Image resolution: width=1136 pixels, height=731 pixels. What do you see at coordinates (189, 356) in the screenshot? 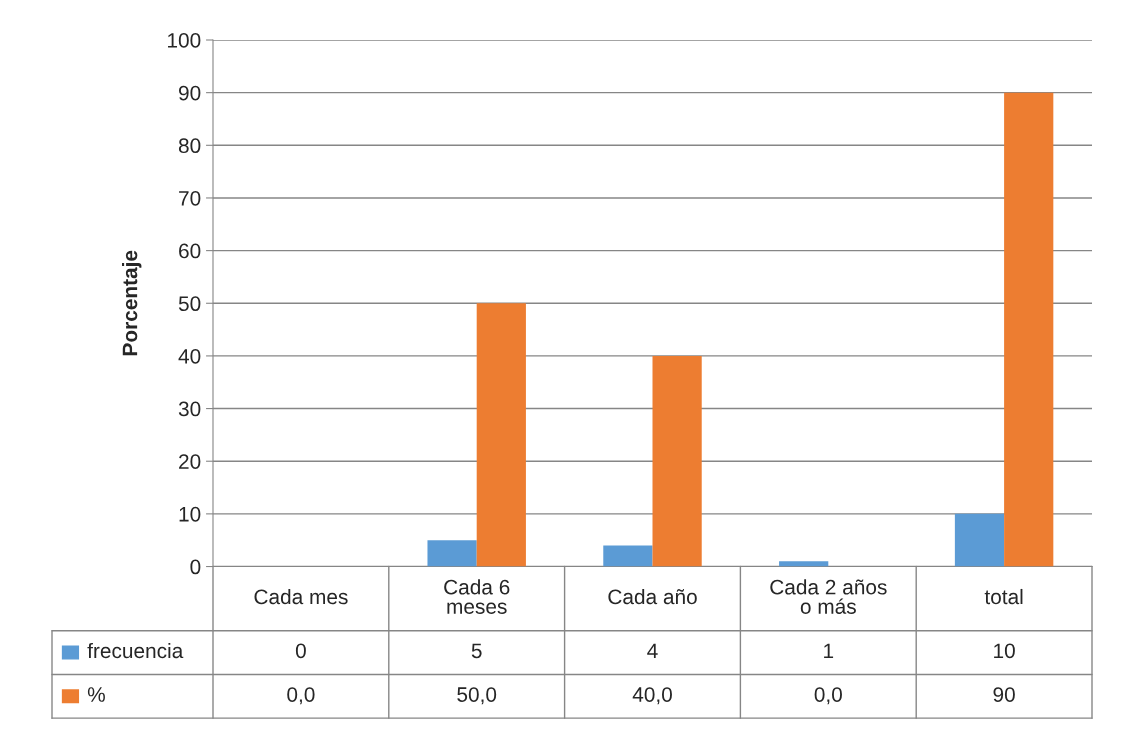
I see `y-tick-label: 40` at bounding box center [189, 356].